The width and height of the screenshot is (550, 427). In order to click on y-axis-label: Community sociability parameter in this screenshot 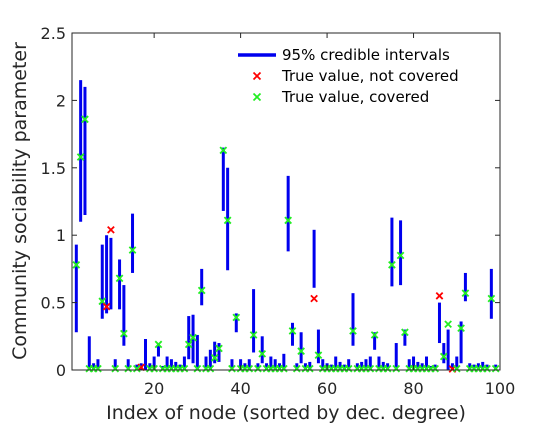, I will do `click(20, 201)`.